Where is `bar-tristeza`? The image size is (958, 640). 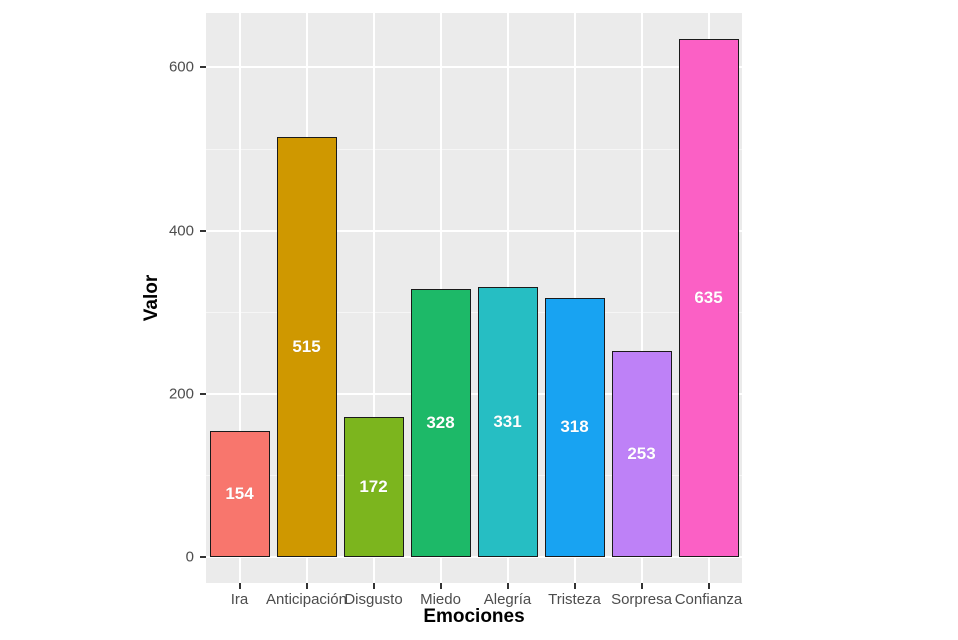 bar-tristeza is located at coordinates (574, 427).